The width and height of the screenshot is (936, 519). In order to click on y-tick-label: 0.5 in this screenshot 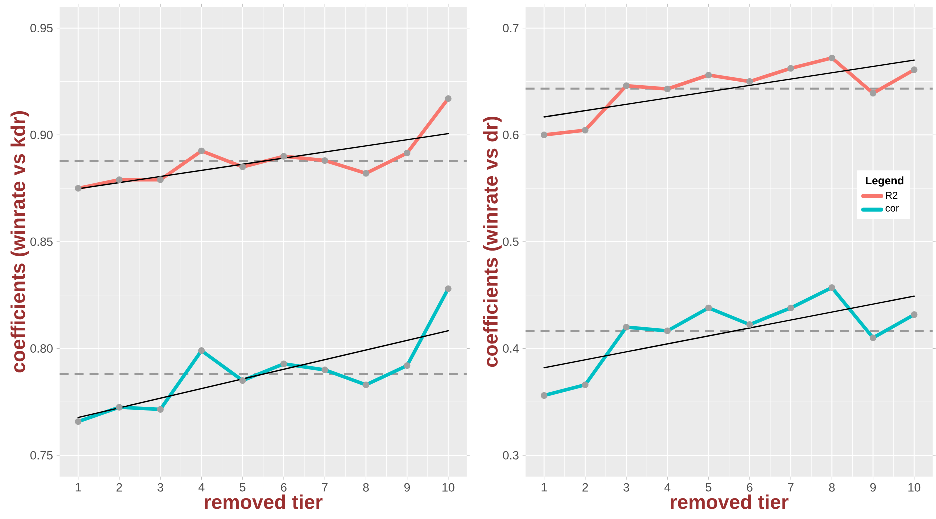, I will do `click(511, 242)`.